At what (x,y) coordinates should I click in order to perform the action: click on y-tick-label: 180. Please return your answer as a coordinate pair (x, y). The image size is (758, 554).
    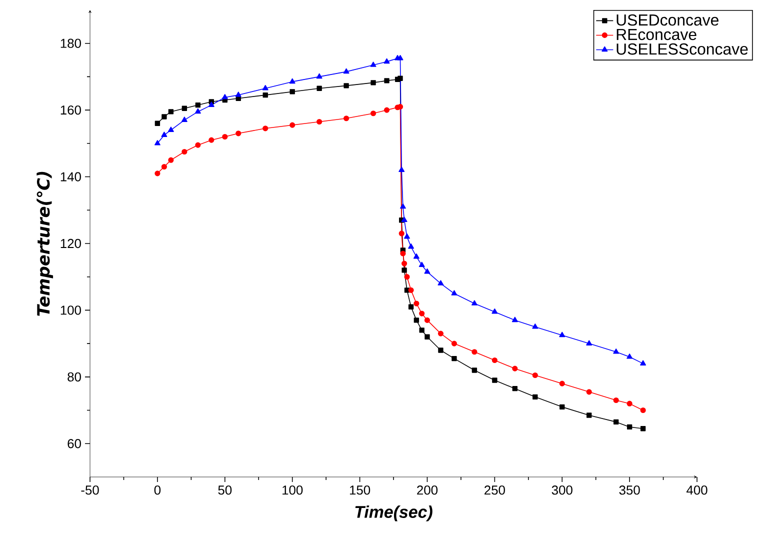
    Looking at the image, I should click on (70, 43).